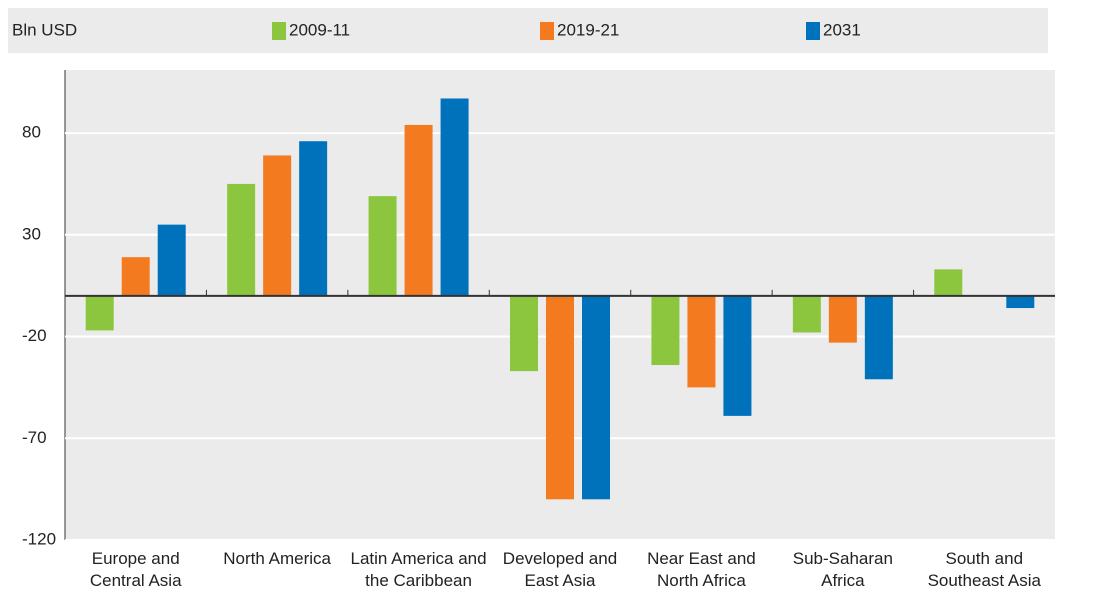  I want to click on x-tick-label: South and Southeast Asia, so click(984, 569).